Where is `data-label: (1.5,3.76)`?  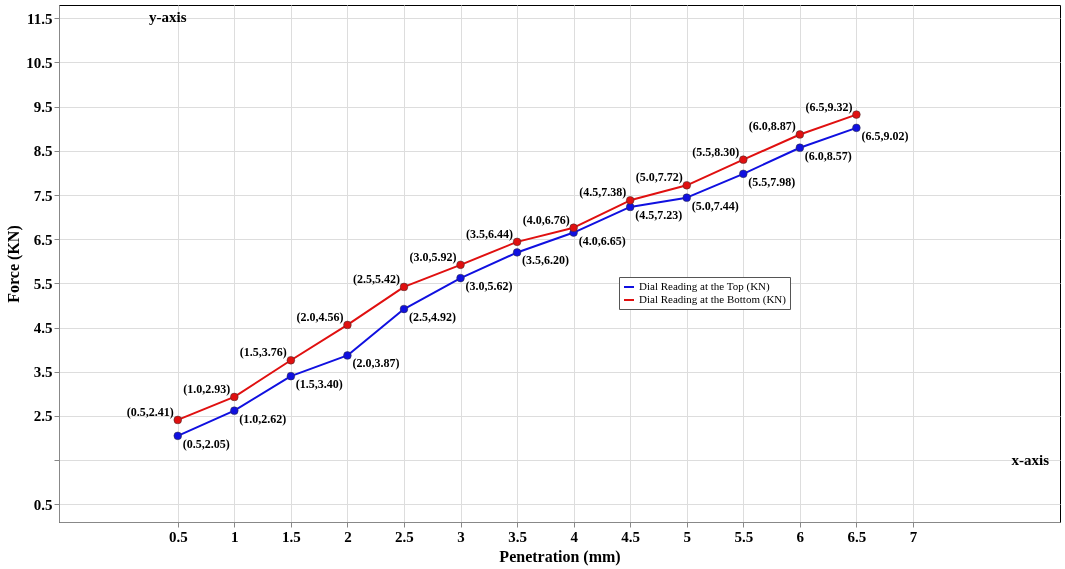
data-label: (1.5,3.76) is located at coordinates (263, 352).